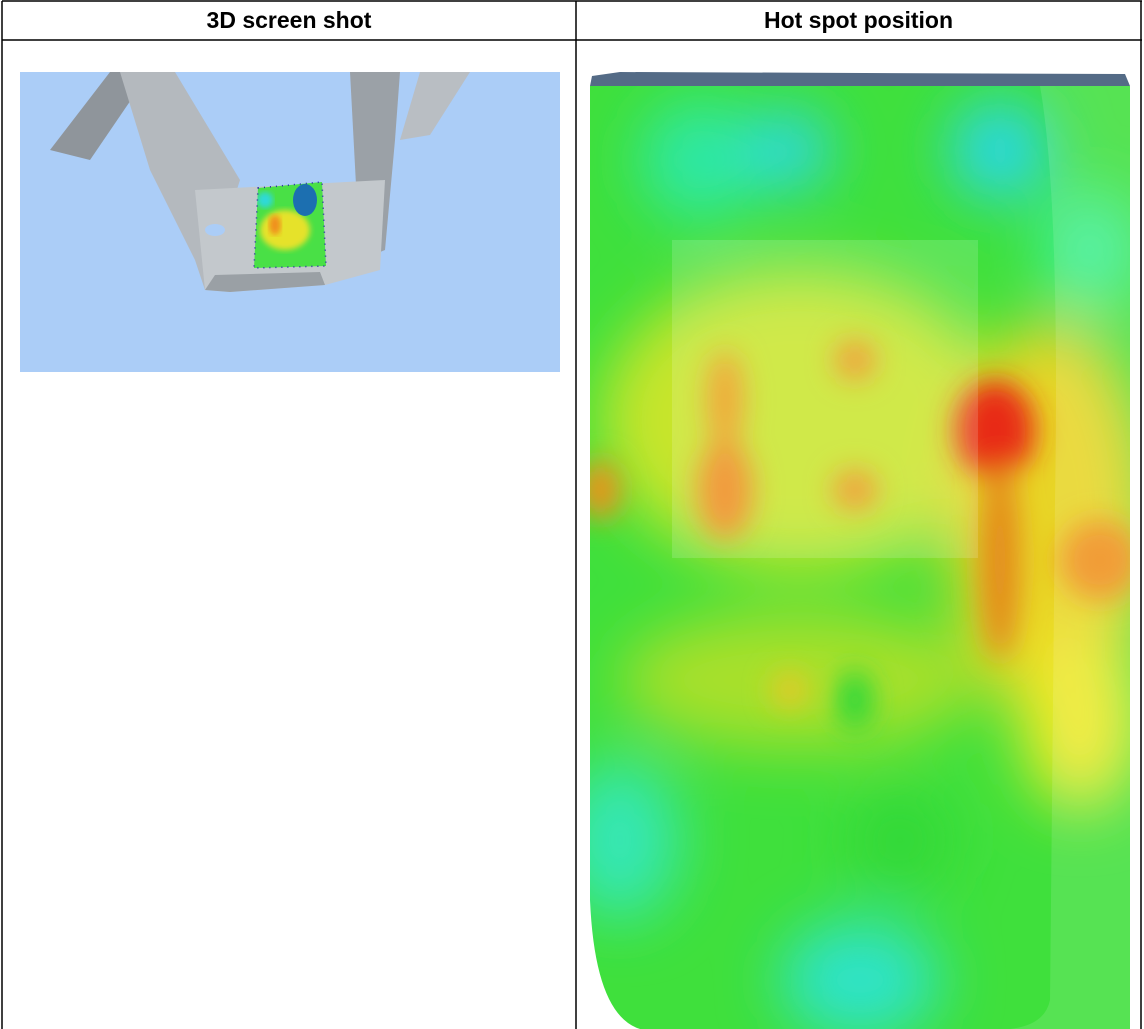  I want to click on 3d-screenshot-image, so click(290, 222).